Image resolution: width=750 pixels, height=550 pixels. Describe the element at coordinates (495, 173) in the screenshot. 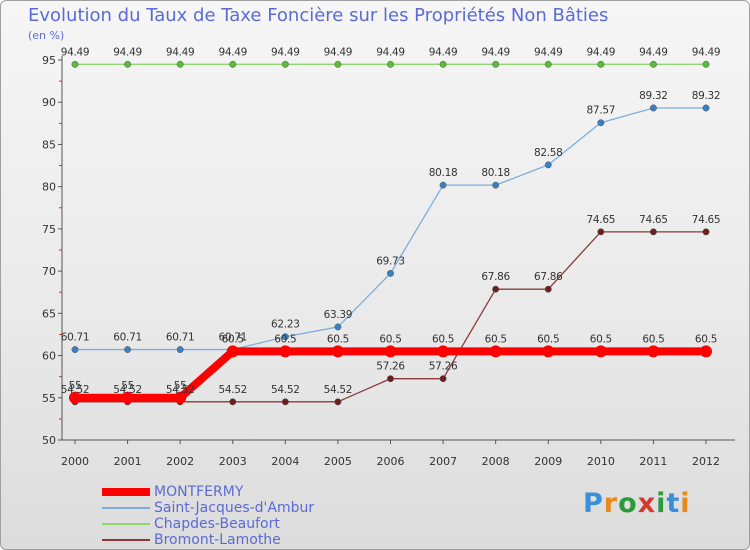

I see `data-label: 80.18` at that location.